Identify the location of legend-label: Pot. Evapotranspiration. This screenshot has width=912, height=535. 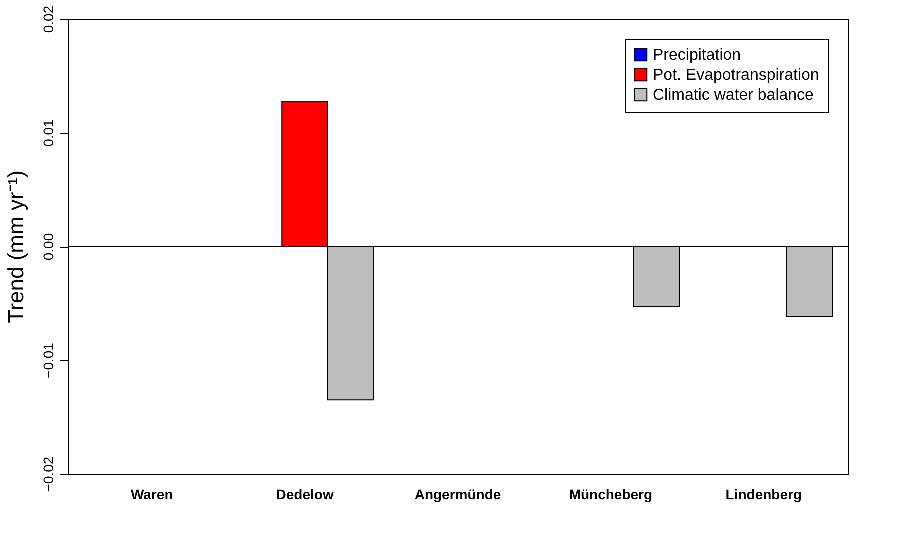
(736, 75).